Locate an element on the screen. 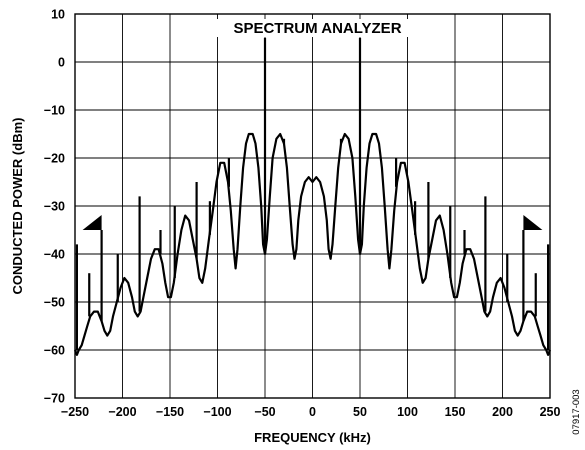  x-tick-label: −150 is located at coordinates (170, 412).